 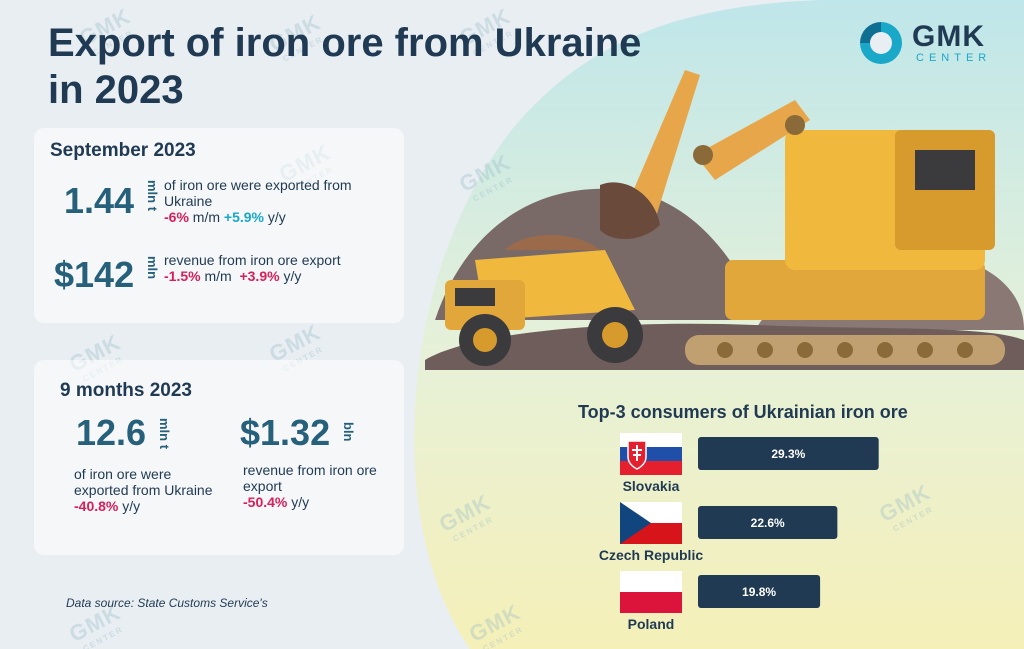 I want to click on nine-ore-value: 12.6, so click(x=111, y=432).